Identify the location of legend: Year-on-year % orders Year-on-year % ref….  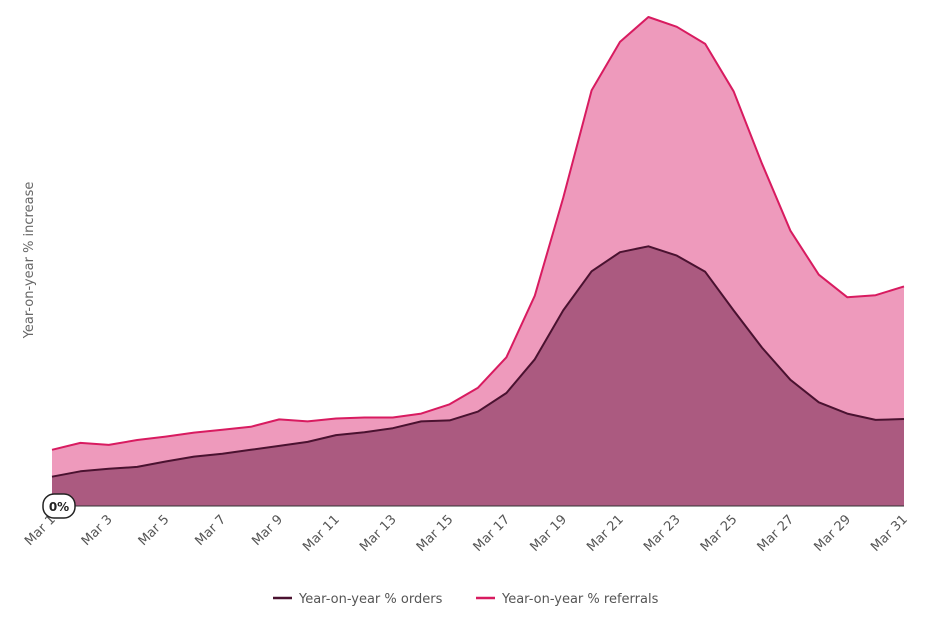
(466, 599).